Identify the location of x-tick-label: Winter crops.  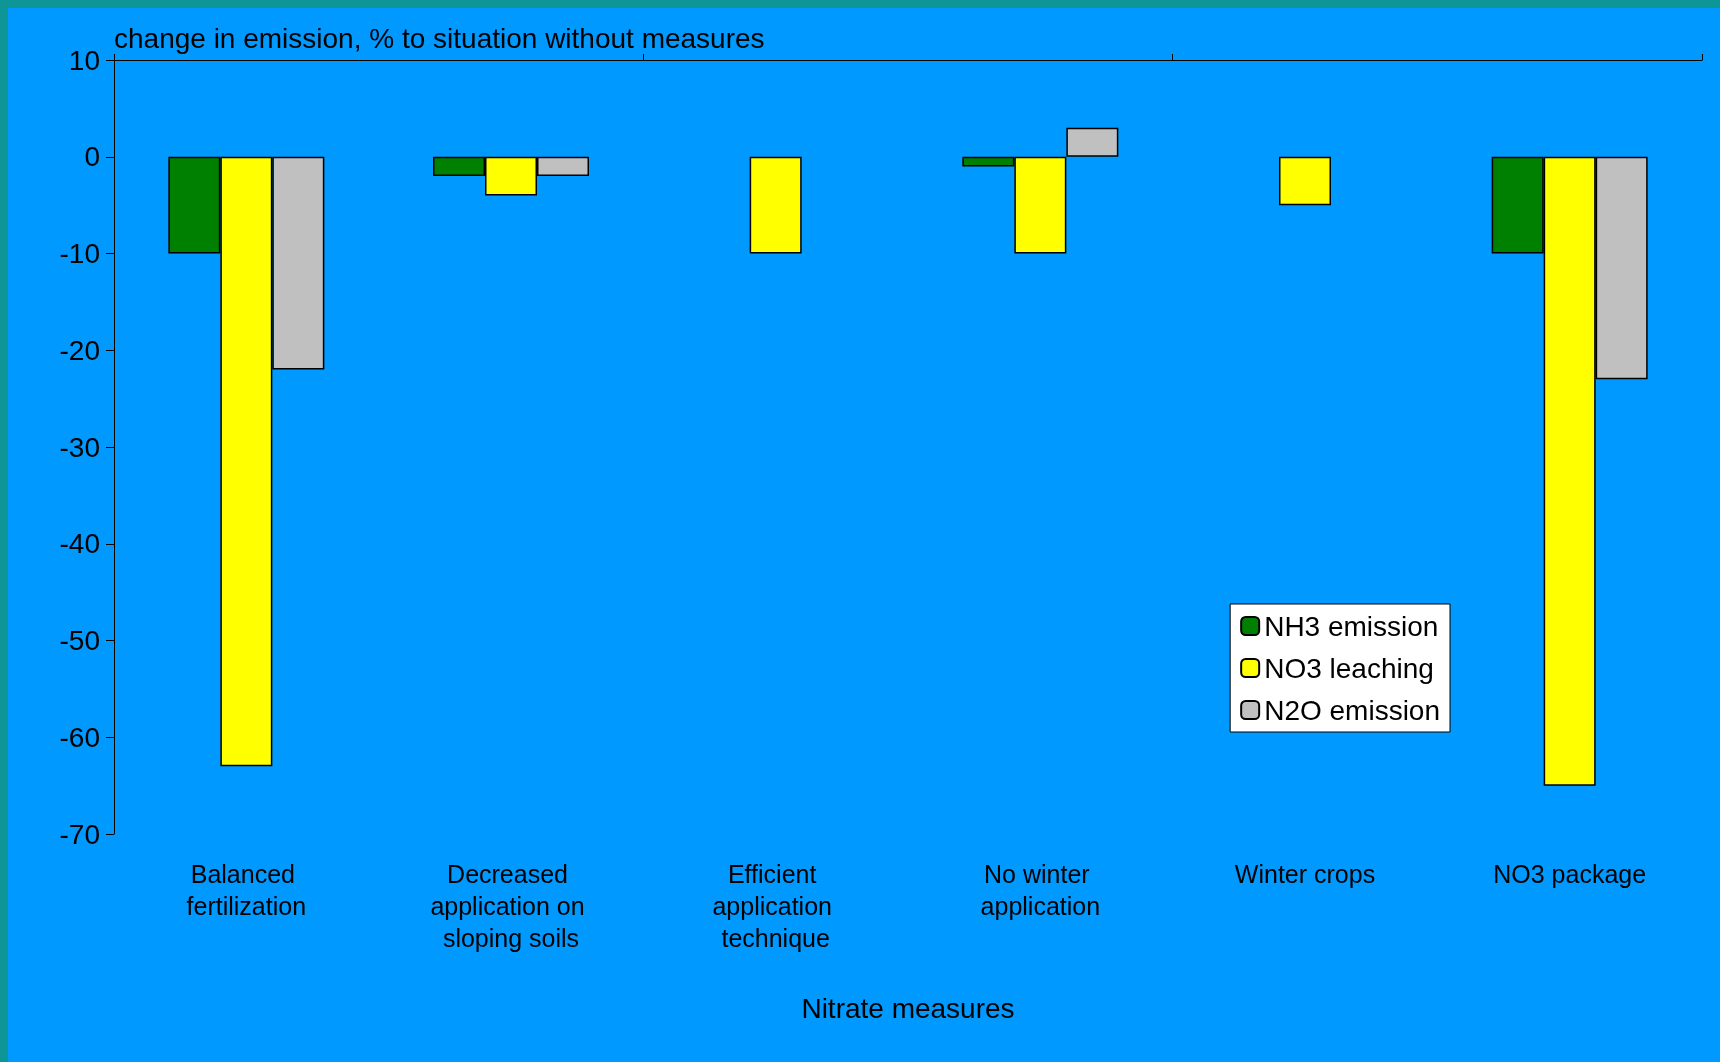
(1305, 874).